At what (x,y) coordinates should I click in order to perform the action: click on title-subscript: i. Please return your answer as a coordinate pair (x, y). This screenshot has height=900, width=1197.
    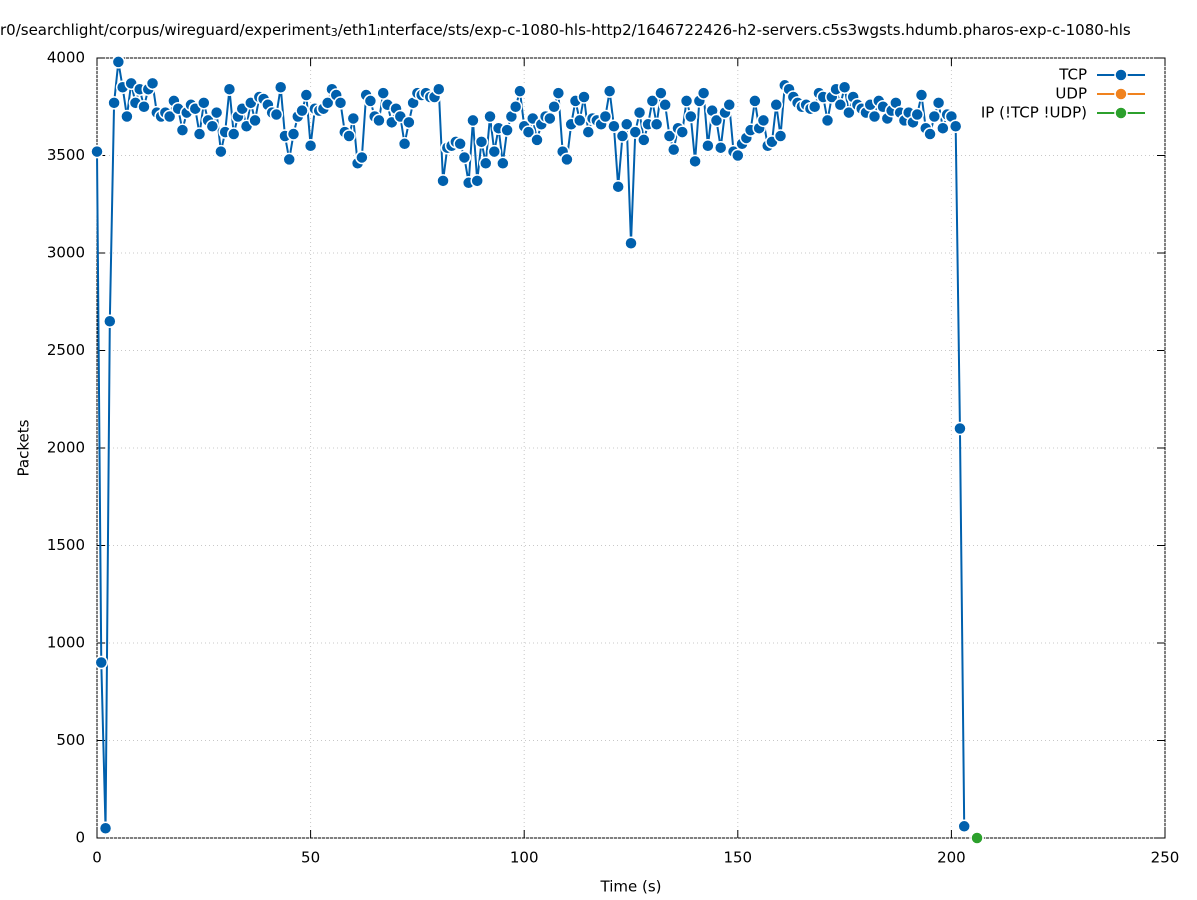
    Looking at the image, I should click on (378, 32).